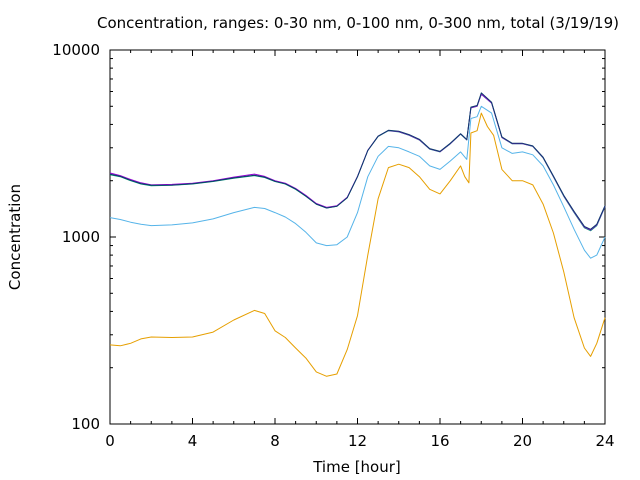 This screenshot has height=480, width=640. I want to click on x-tick-label: 24, so click(604, 441).